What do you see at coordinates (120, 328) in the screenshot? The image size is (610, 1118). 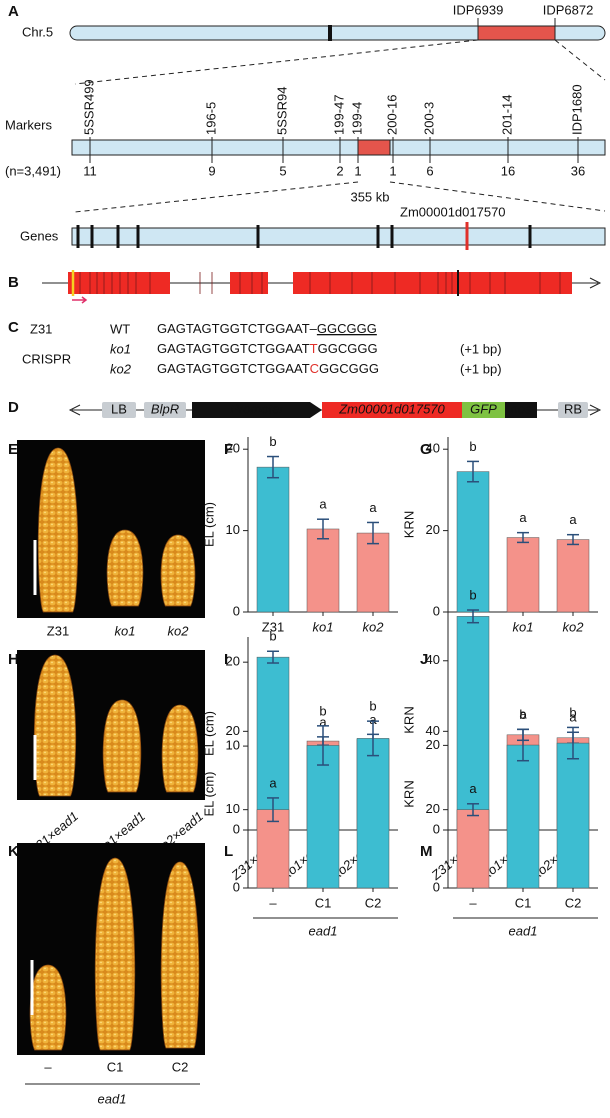 I see `genotype: WT` at bounding box center [120, 328].